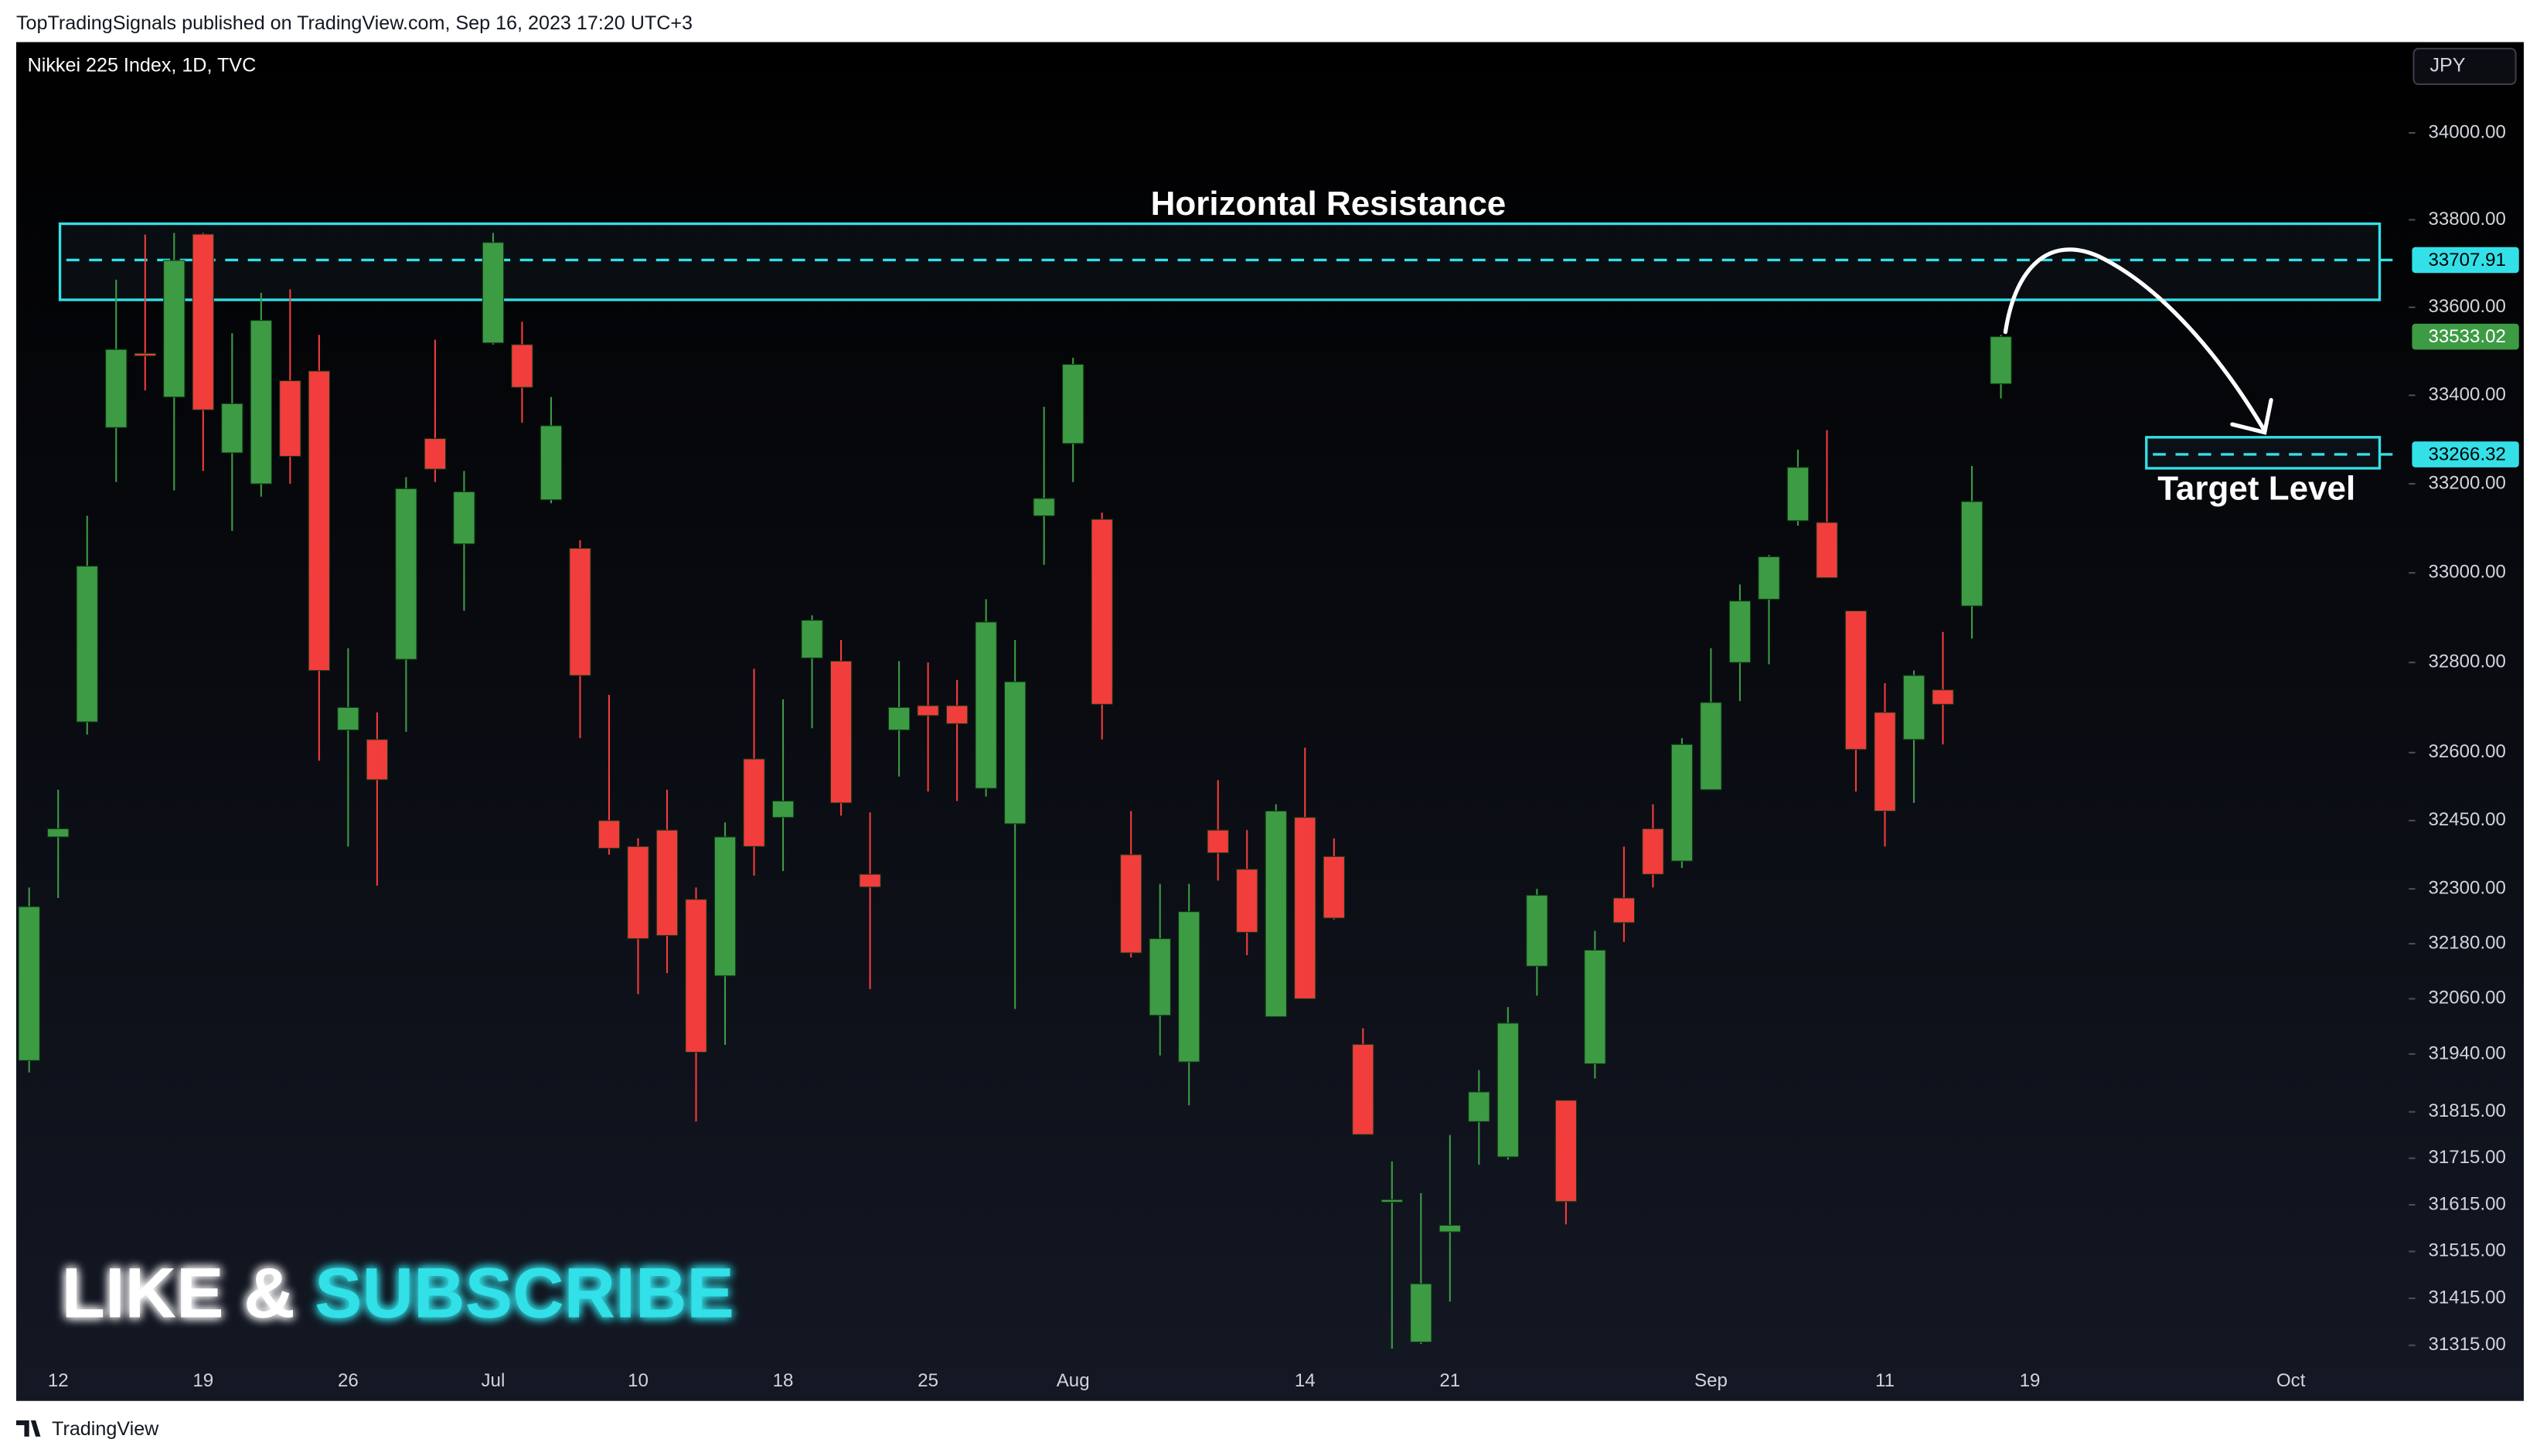 The image size is (2540, 1456). What do you see at coordinates (2467, 889) in the screenshot?
I see `y-tick-label: 32300.00` at bounding box center [2467, 889].